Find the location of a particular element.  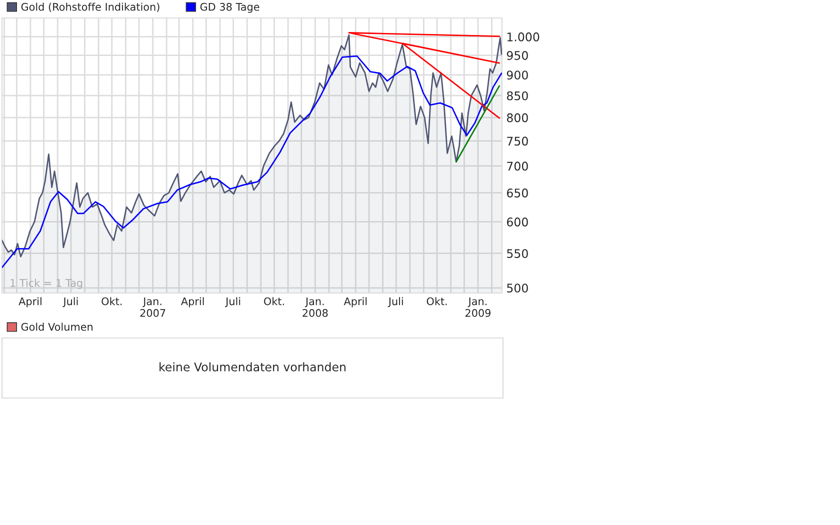

y-tick-label: 900 is located at coordinates (517, 75).